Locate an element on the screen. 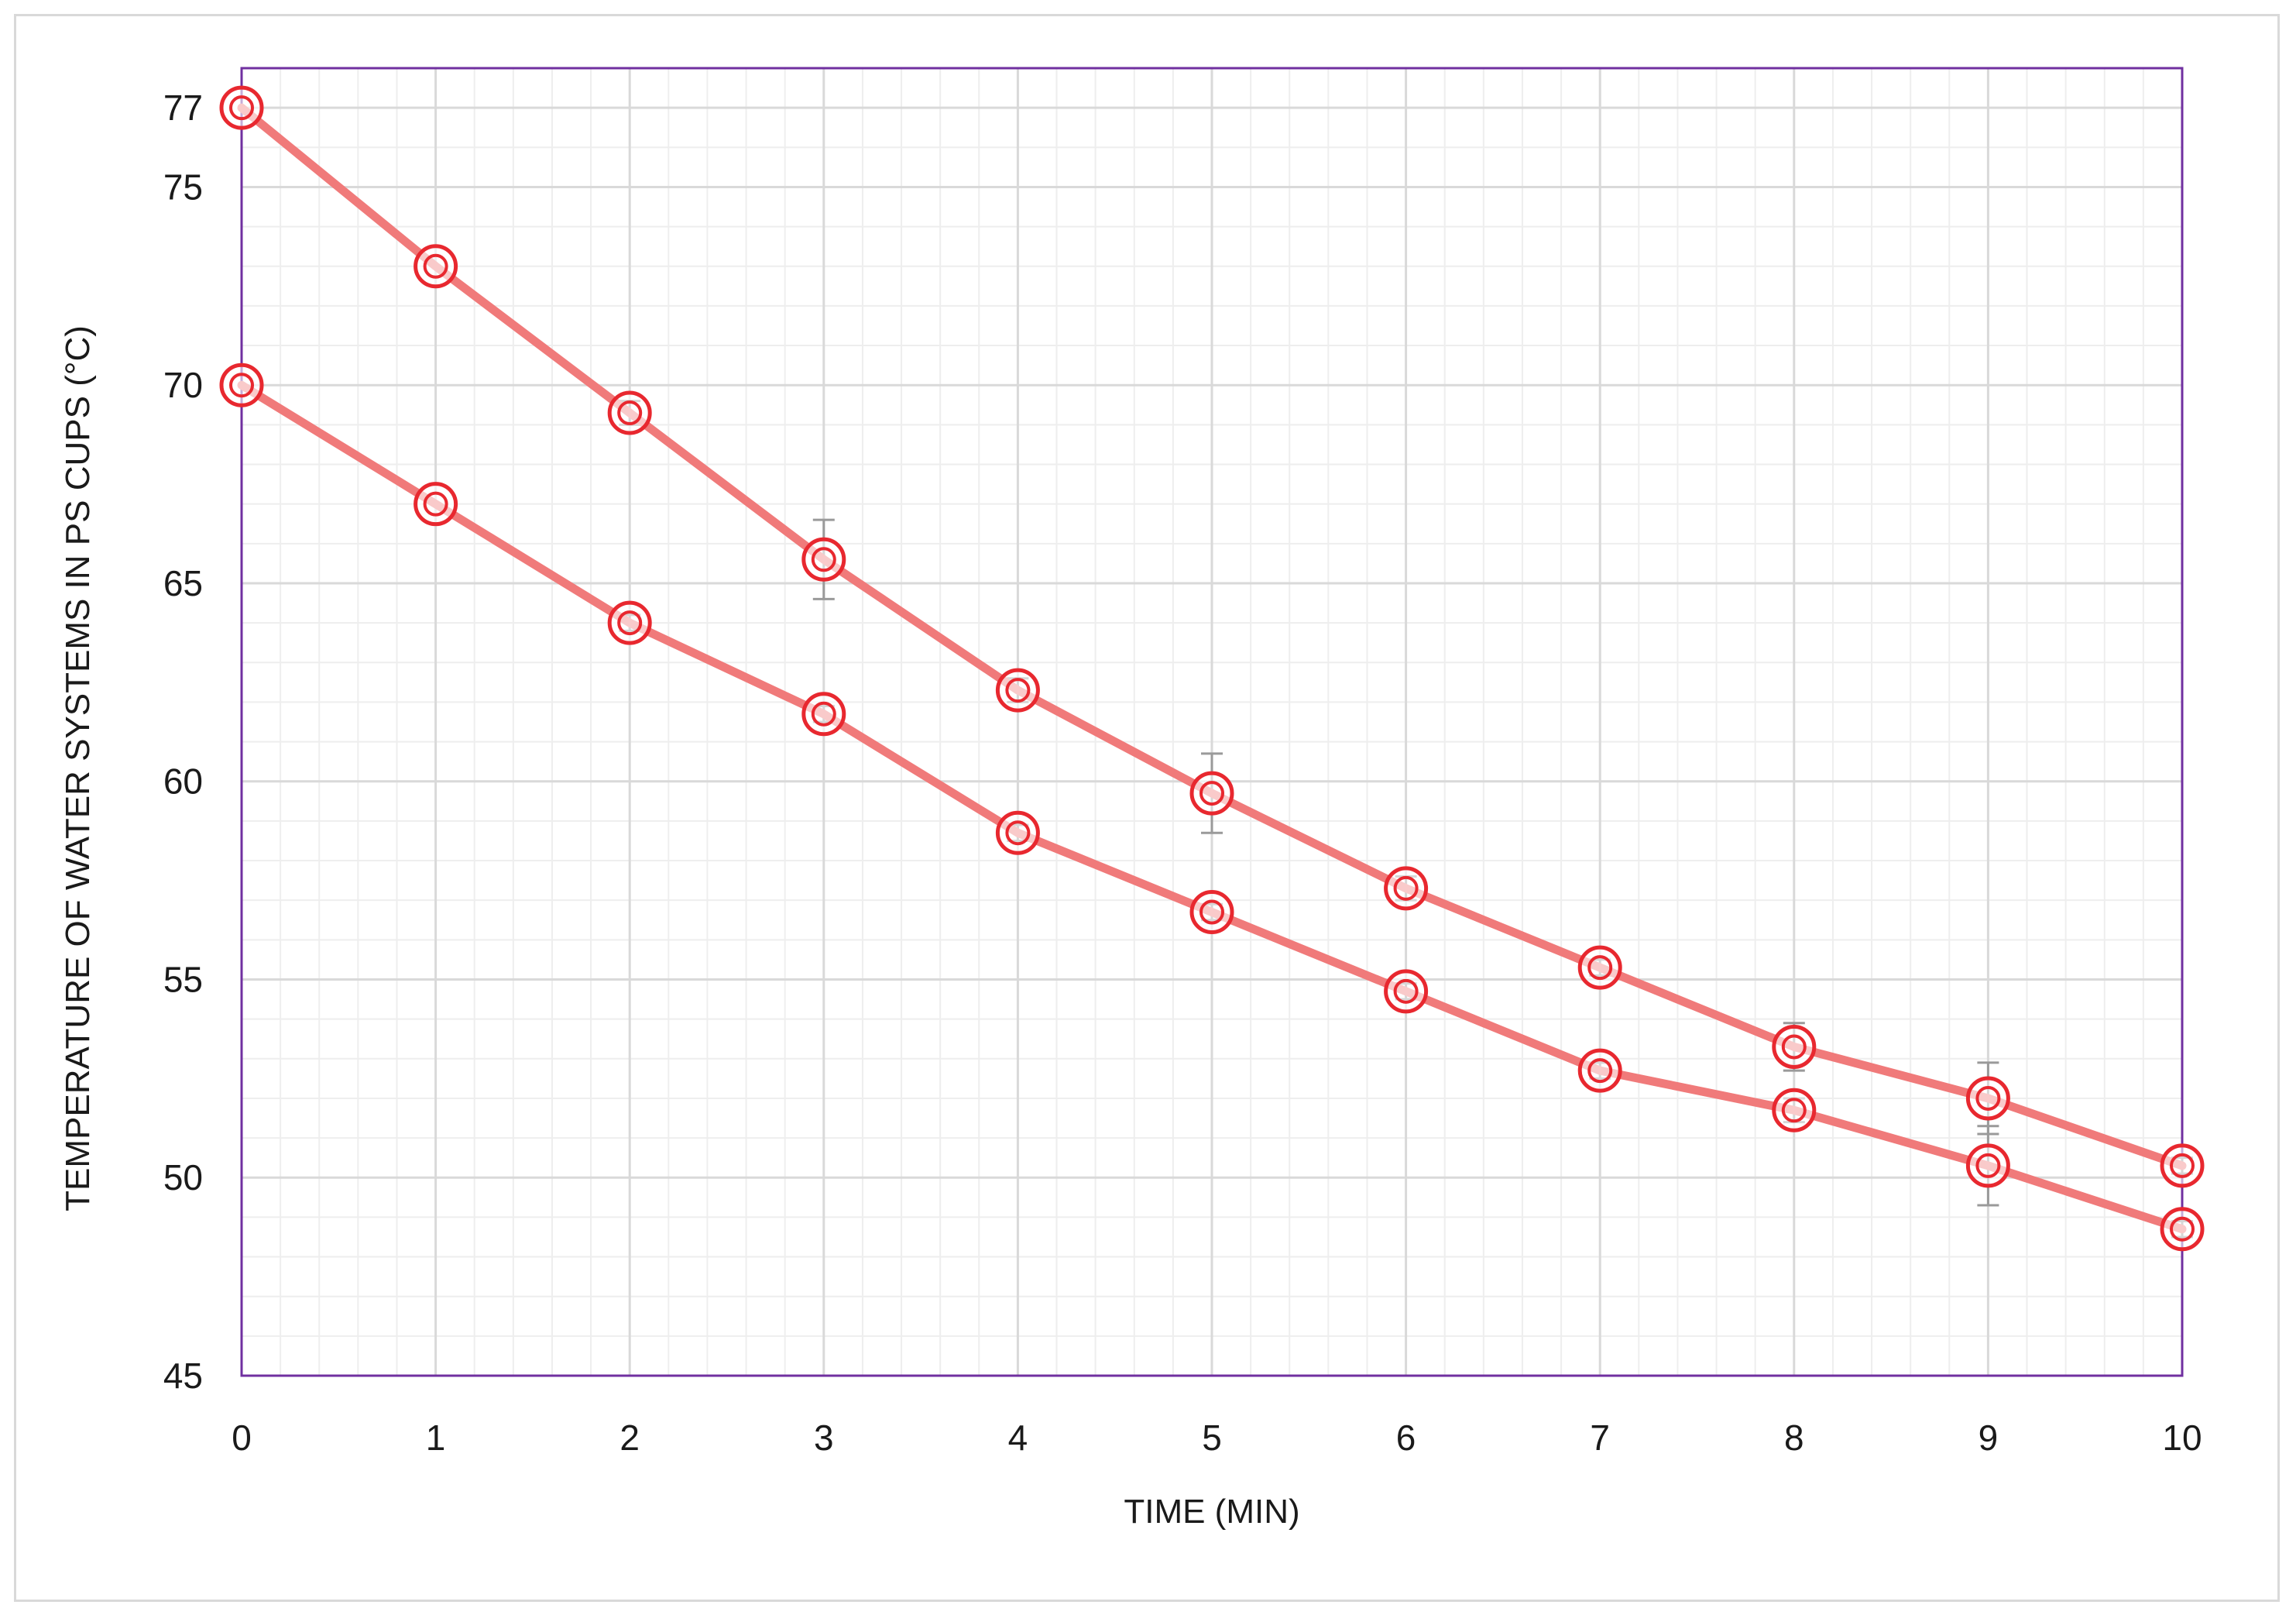 This screenshot has width=2296, height=1622. x-tick-label: 9 is located at coordinates (1989, 1438).